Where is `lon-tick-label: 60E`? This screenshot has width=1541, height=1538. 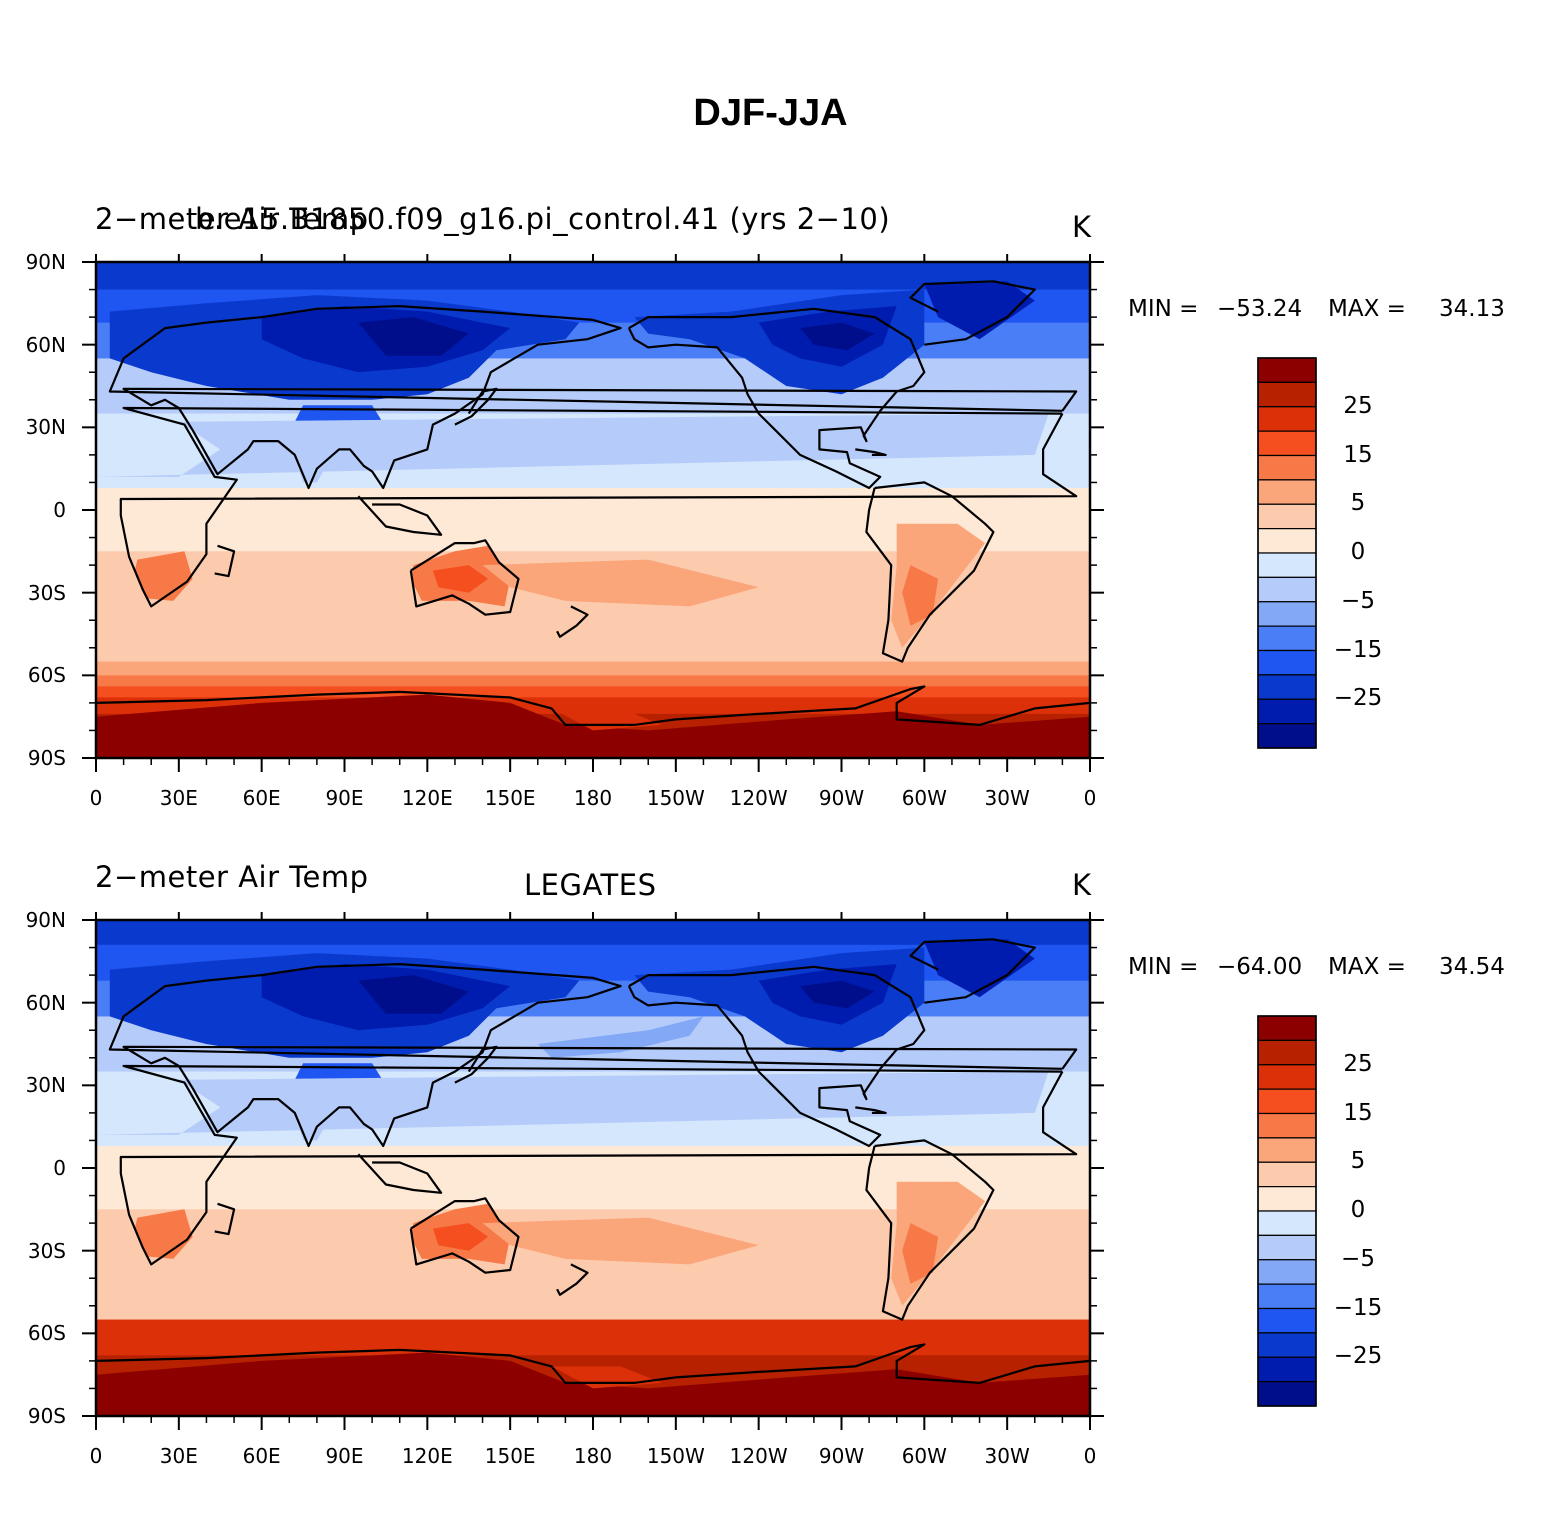
lon-tick-label: 60E is located at coordinates (261, 798).